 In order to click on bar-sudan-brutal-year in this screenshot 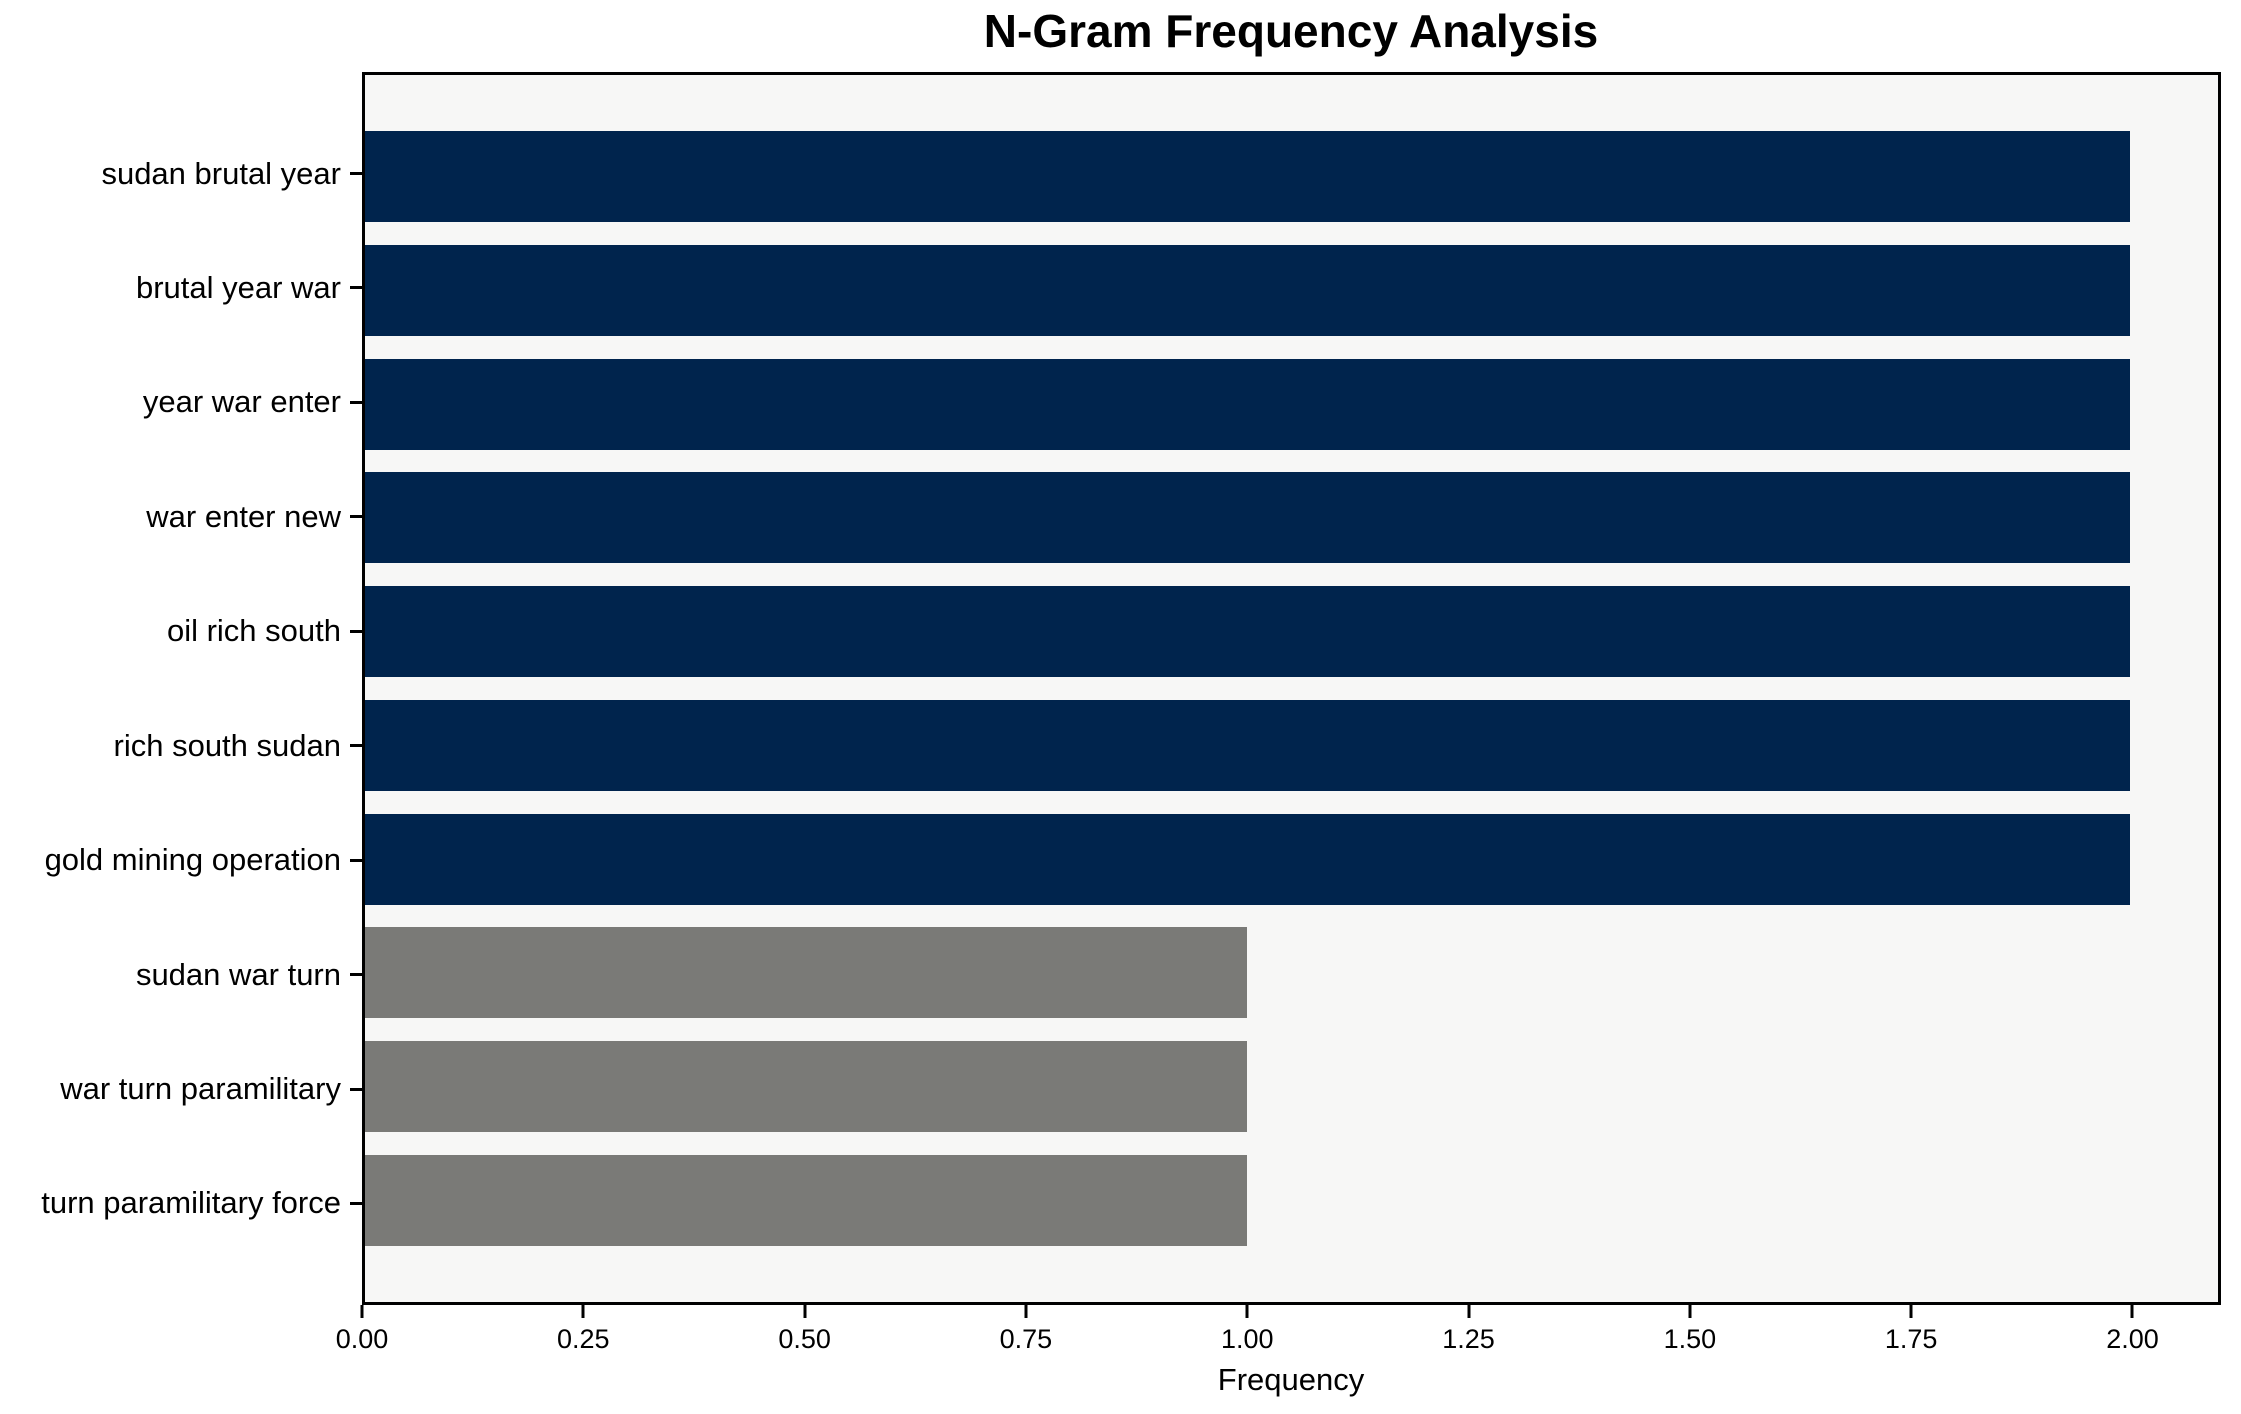, I will do `click(1247, 176)`.